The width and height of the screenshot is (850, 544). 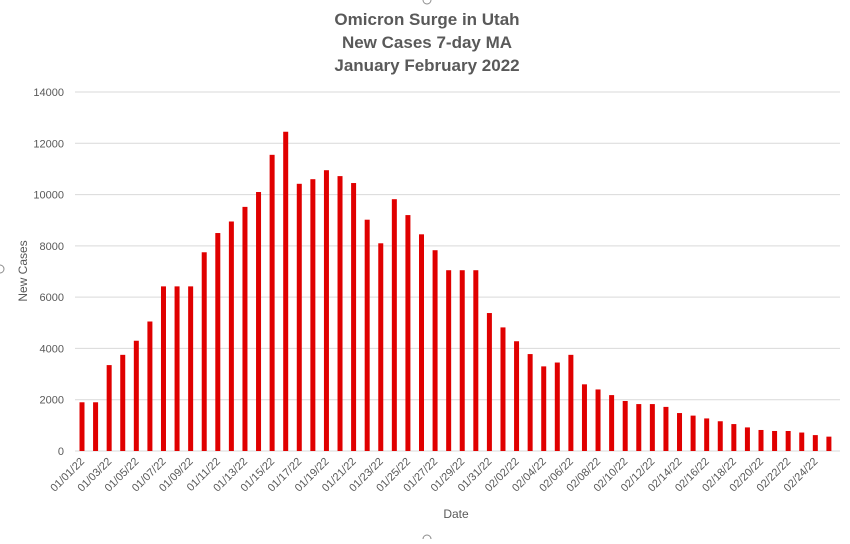 I want to click on resize-handle-left, so click(x=2, y=269).